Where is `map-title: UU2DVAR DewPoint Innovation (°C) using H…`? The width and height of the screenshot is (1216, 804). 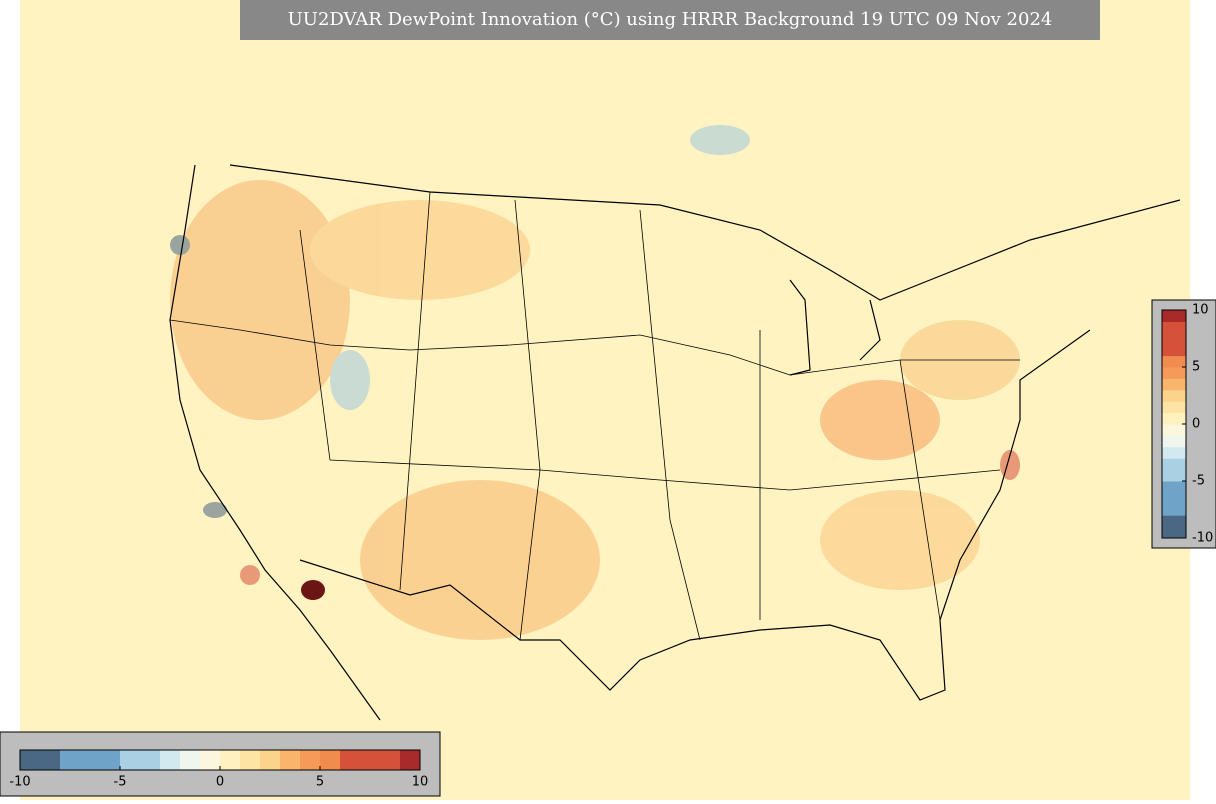 map-title: UU2DVAR DewPoint Innovation (°C) using H… is located at coordinates (670, 19).